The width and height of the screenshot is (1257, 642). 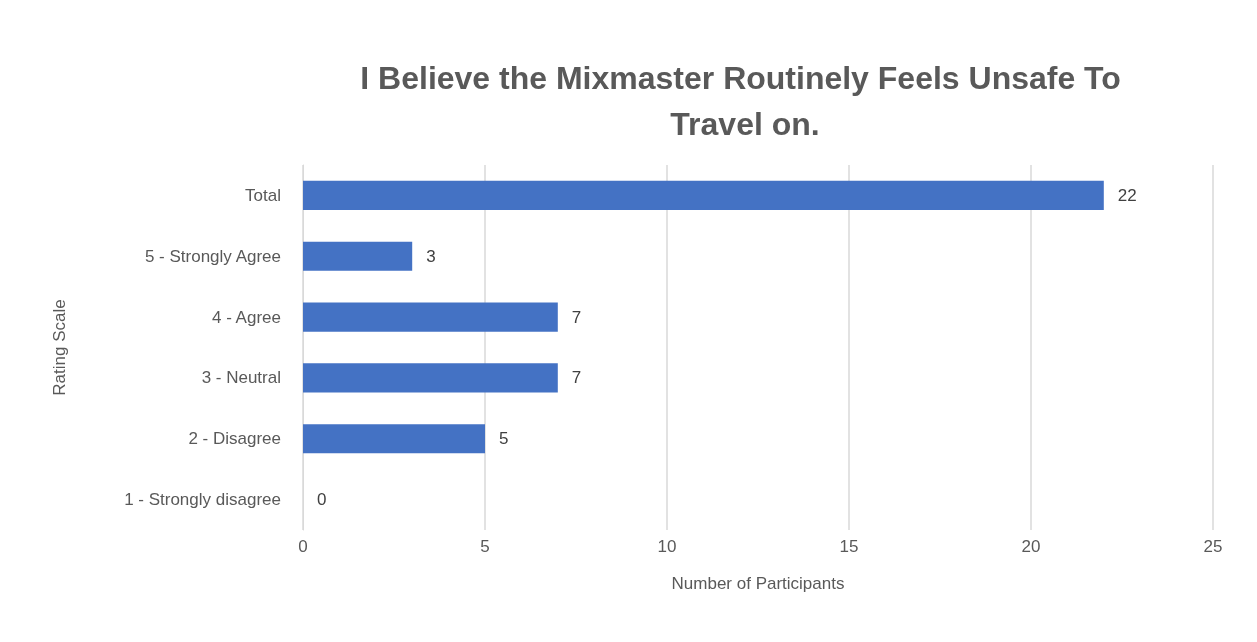 I want to click on x-tick-label: 15, so click(x=849, y=546).